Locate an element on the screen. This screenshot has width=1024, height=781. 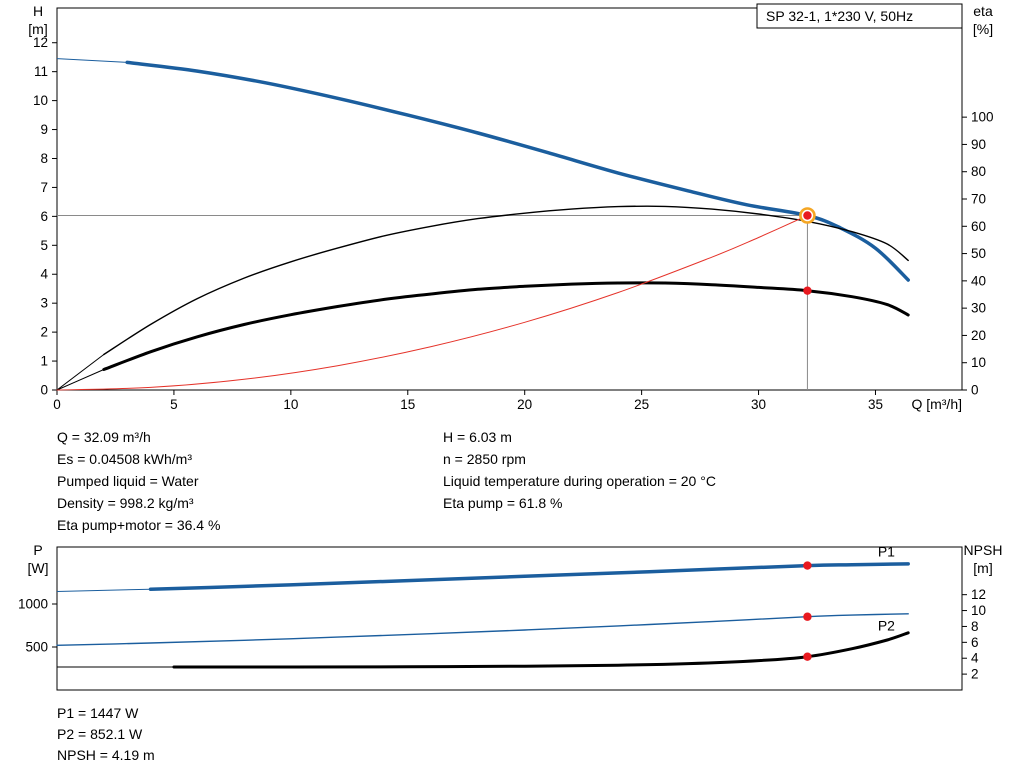
y-right-tick-label: 80 is located at coordinates (978, 171).